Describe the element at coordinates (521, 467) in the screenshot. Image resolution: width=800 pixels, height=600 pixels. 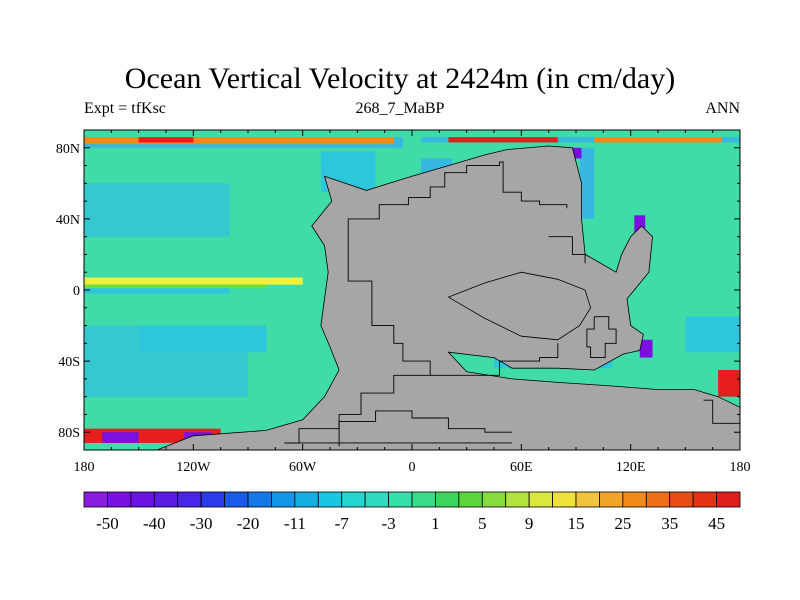
I see `x-tick-label-4: 60E` at that location.